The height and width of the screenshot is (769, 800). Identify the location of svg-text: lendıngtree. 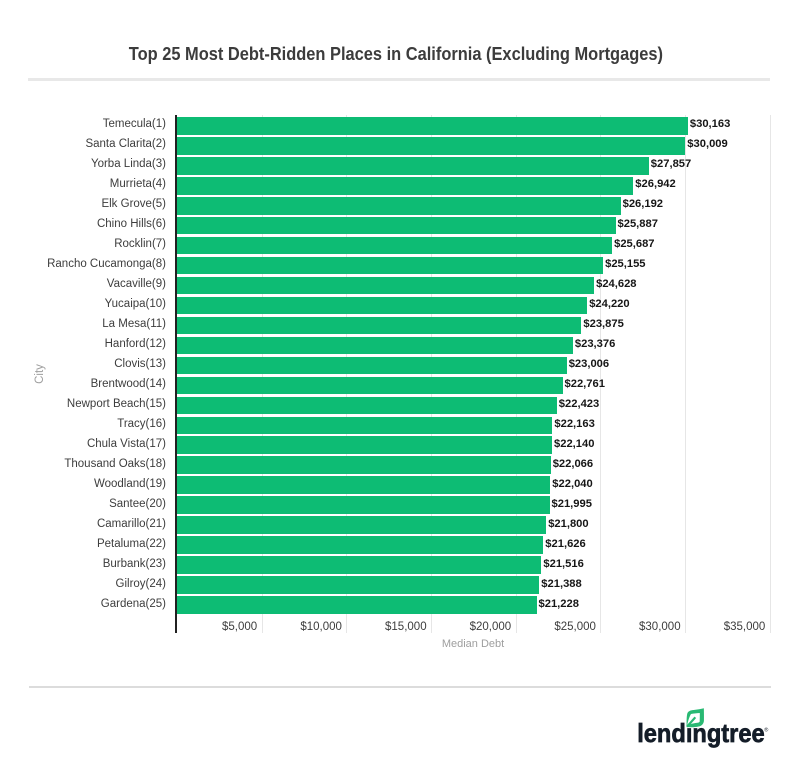
(701, 733).